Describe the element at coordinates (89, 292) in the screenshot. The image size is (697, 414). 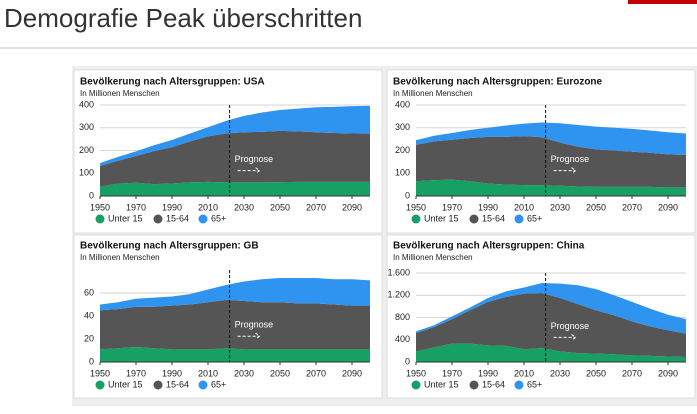
I see `y-tick-label: 60` at that location.